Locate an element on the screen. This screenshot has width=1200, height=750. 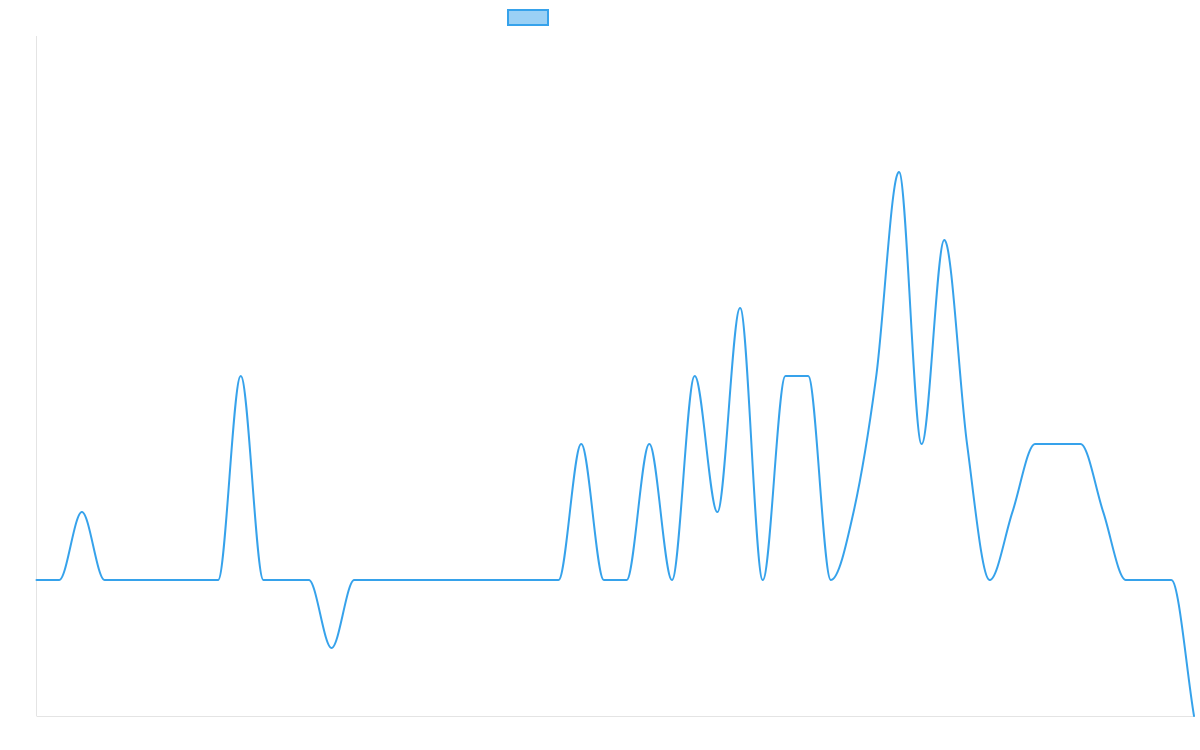
legend is located at coordinates (528, 17).